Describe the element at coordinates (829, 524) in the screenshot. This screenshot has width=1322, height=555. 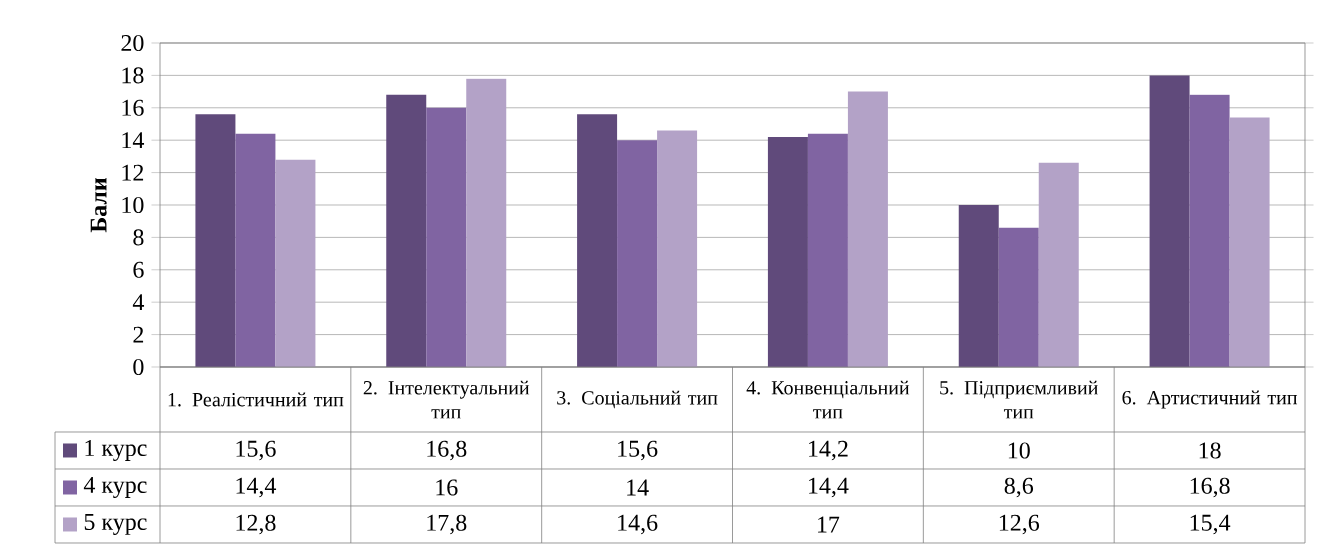
I see `data-label: 17` at that location.